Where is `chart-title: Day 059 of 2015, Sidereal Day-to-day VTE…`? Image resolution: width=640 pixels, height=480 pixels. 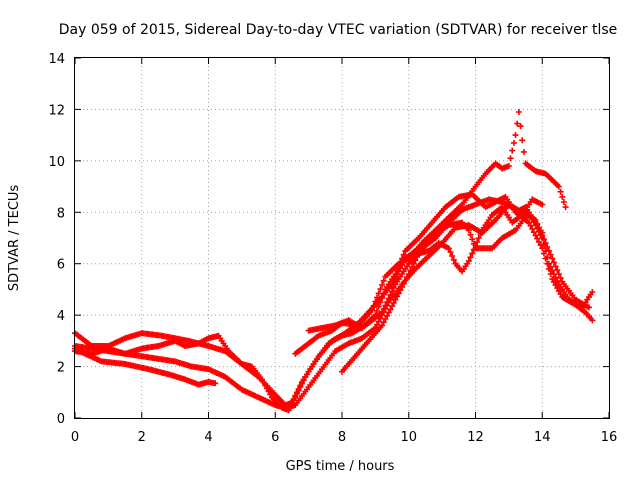 chart-title: Day 059 of 2015, Sidereal Day-to-day VTE… is located at coordinates (338, 30).